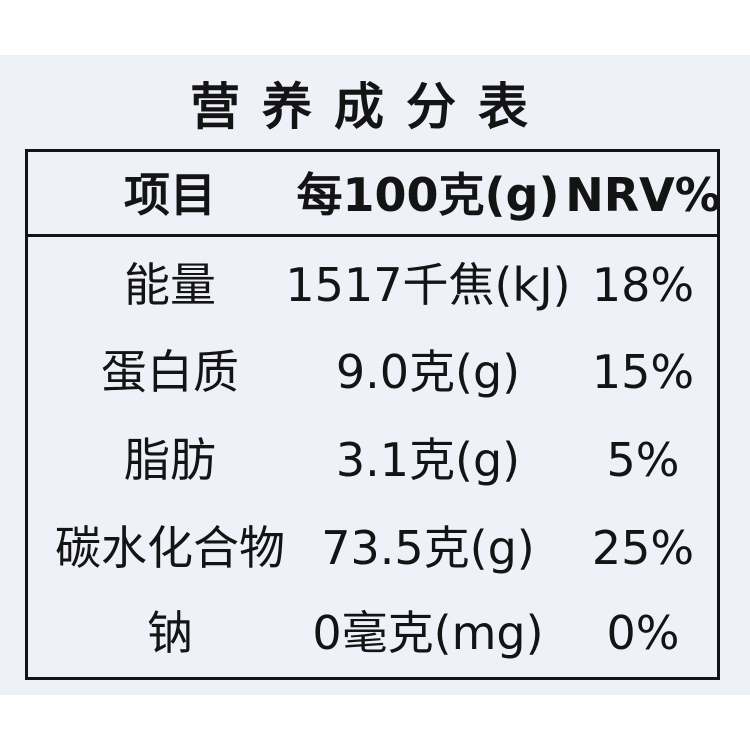  Describe the element at coordinates (428, 548) in the screenshot. I see `row-per100: 73.5克(g)` at that location.